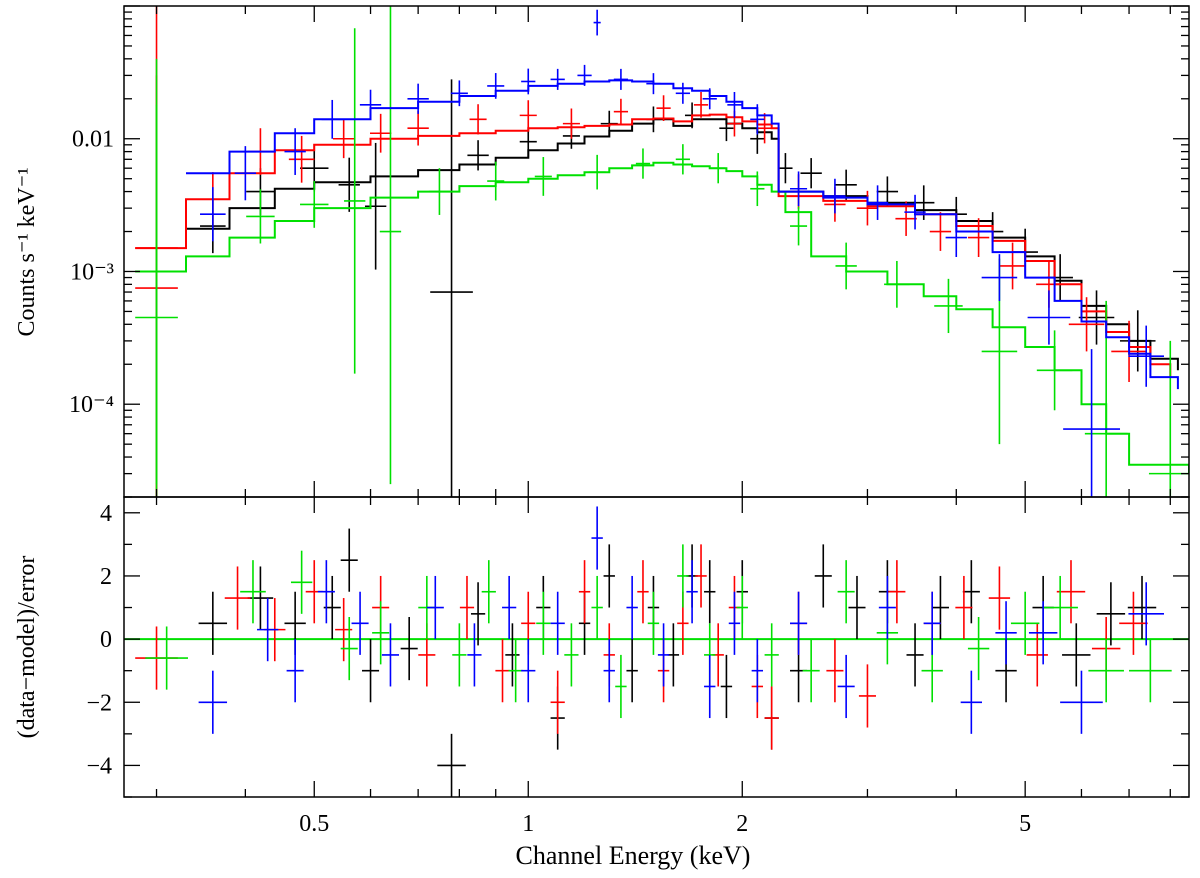 Image resolution: width=1200 pixels, height=878 pixels. I want to click on residual-y-tick-label-4: −4, so click(99, 766).